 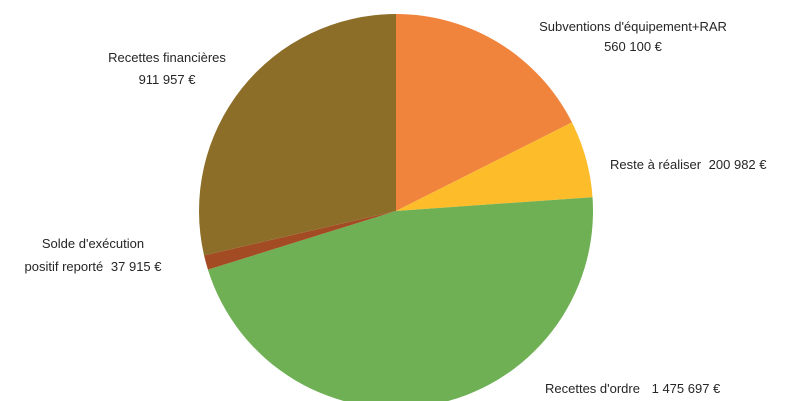 What do you see at coordinates (686, 388) in the screenshot?
I see `slice-value-ordre: 1 475 697 €` at bounding box center [686, 388].